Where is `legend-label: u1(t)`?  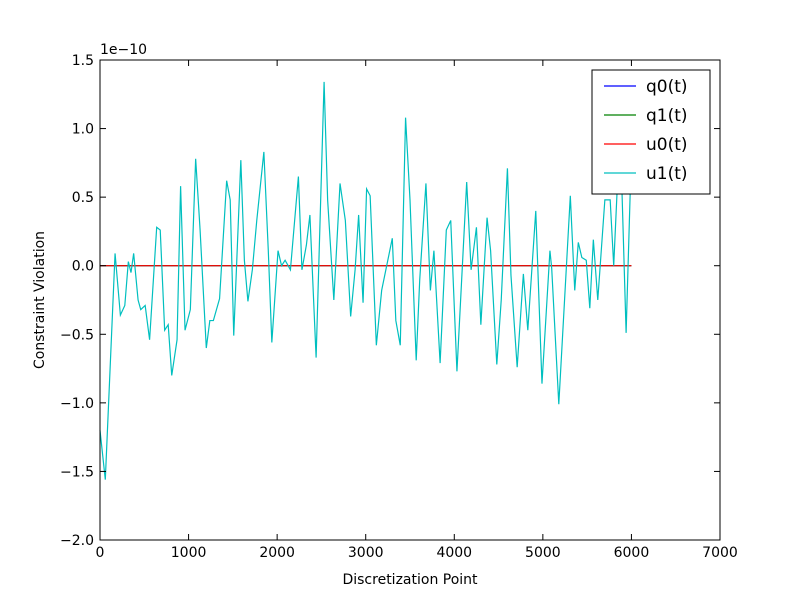
legend-label: u1(t) is located at coordinates (667, 174).